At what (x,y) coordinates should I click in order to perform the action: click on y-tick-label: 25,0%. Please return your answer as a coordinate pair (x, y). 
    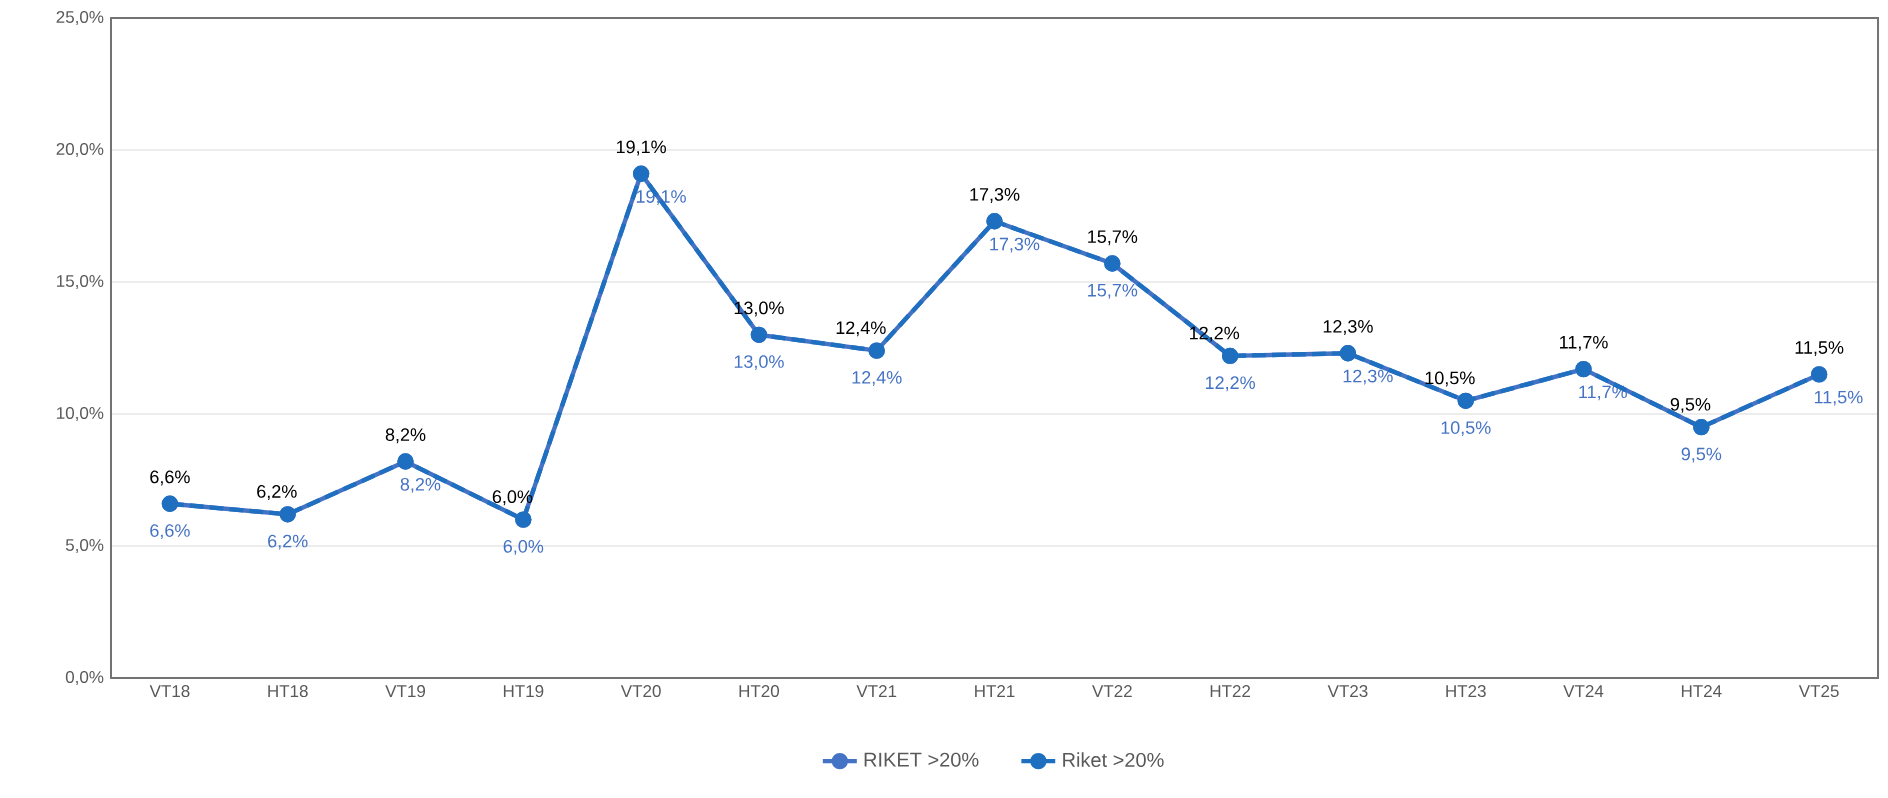
    Looking at the image, I should click on (80, 18).